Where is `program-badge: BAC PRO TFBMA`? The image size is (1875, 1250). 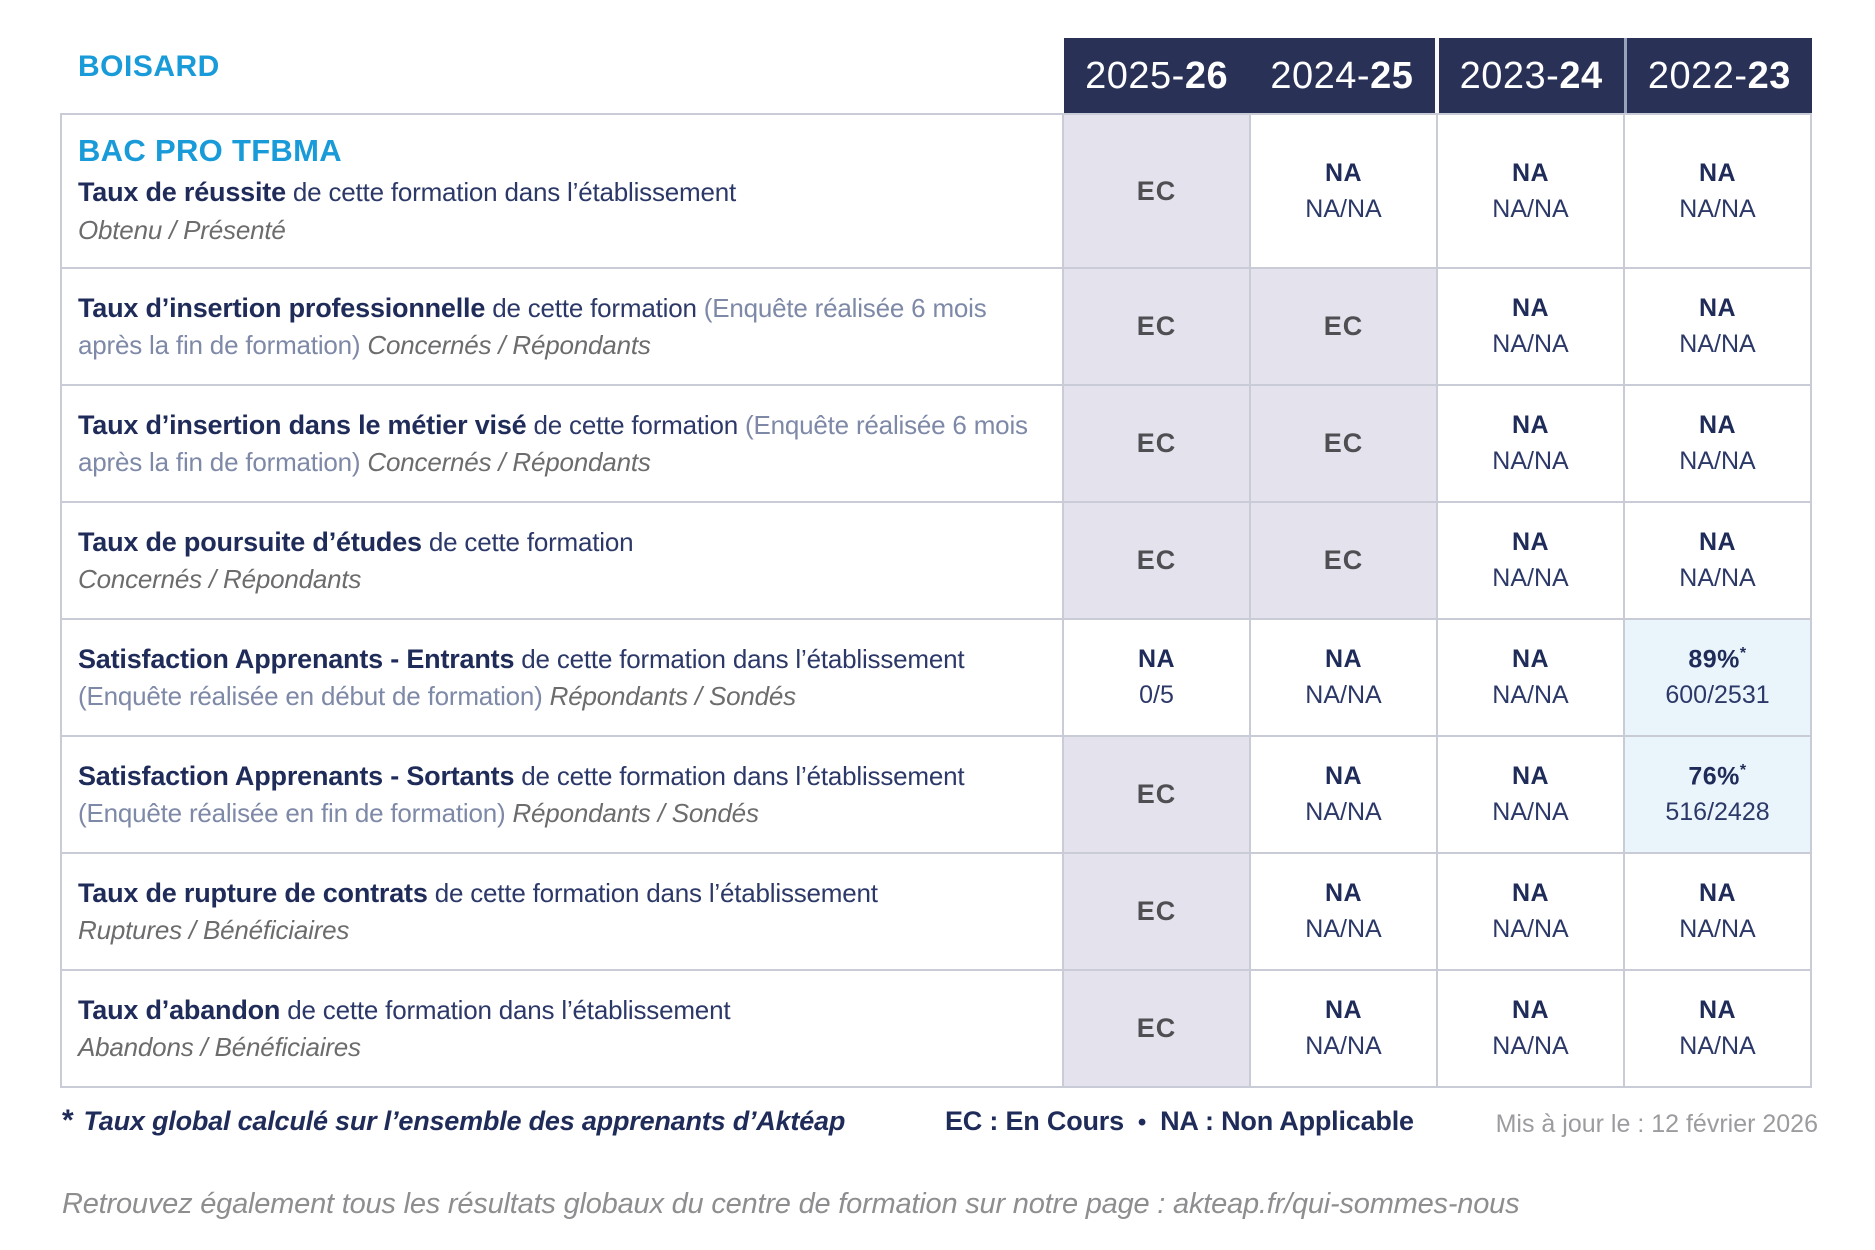
program-badge: BAC PRO TFBMA is located at coordinates (210, 151).